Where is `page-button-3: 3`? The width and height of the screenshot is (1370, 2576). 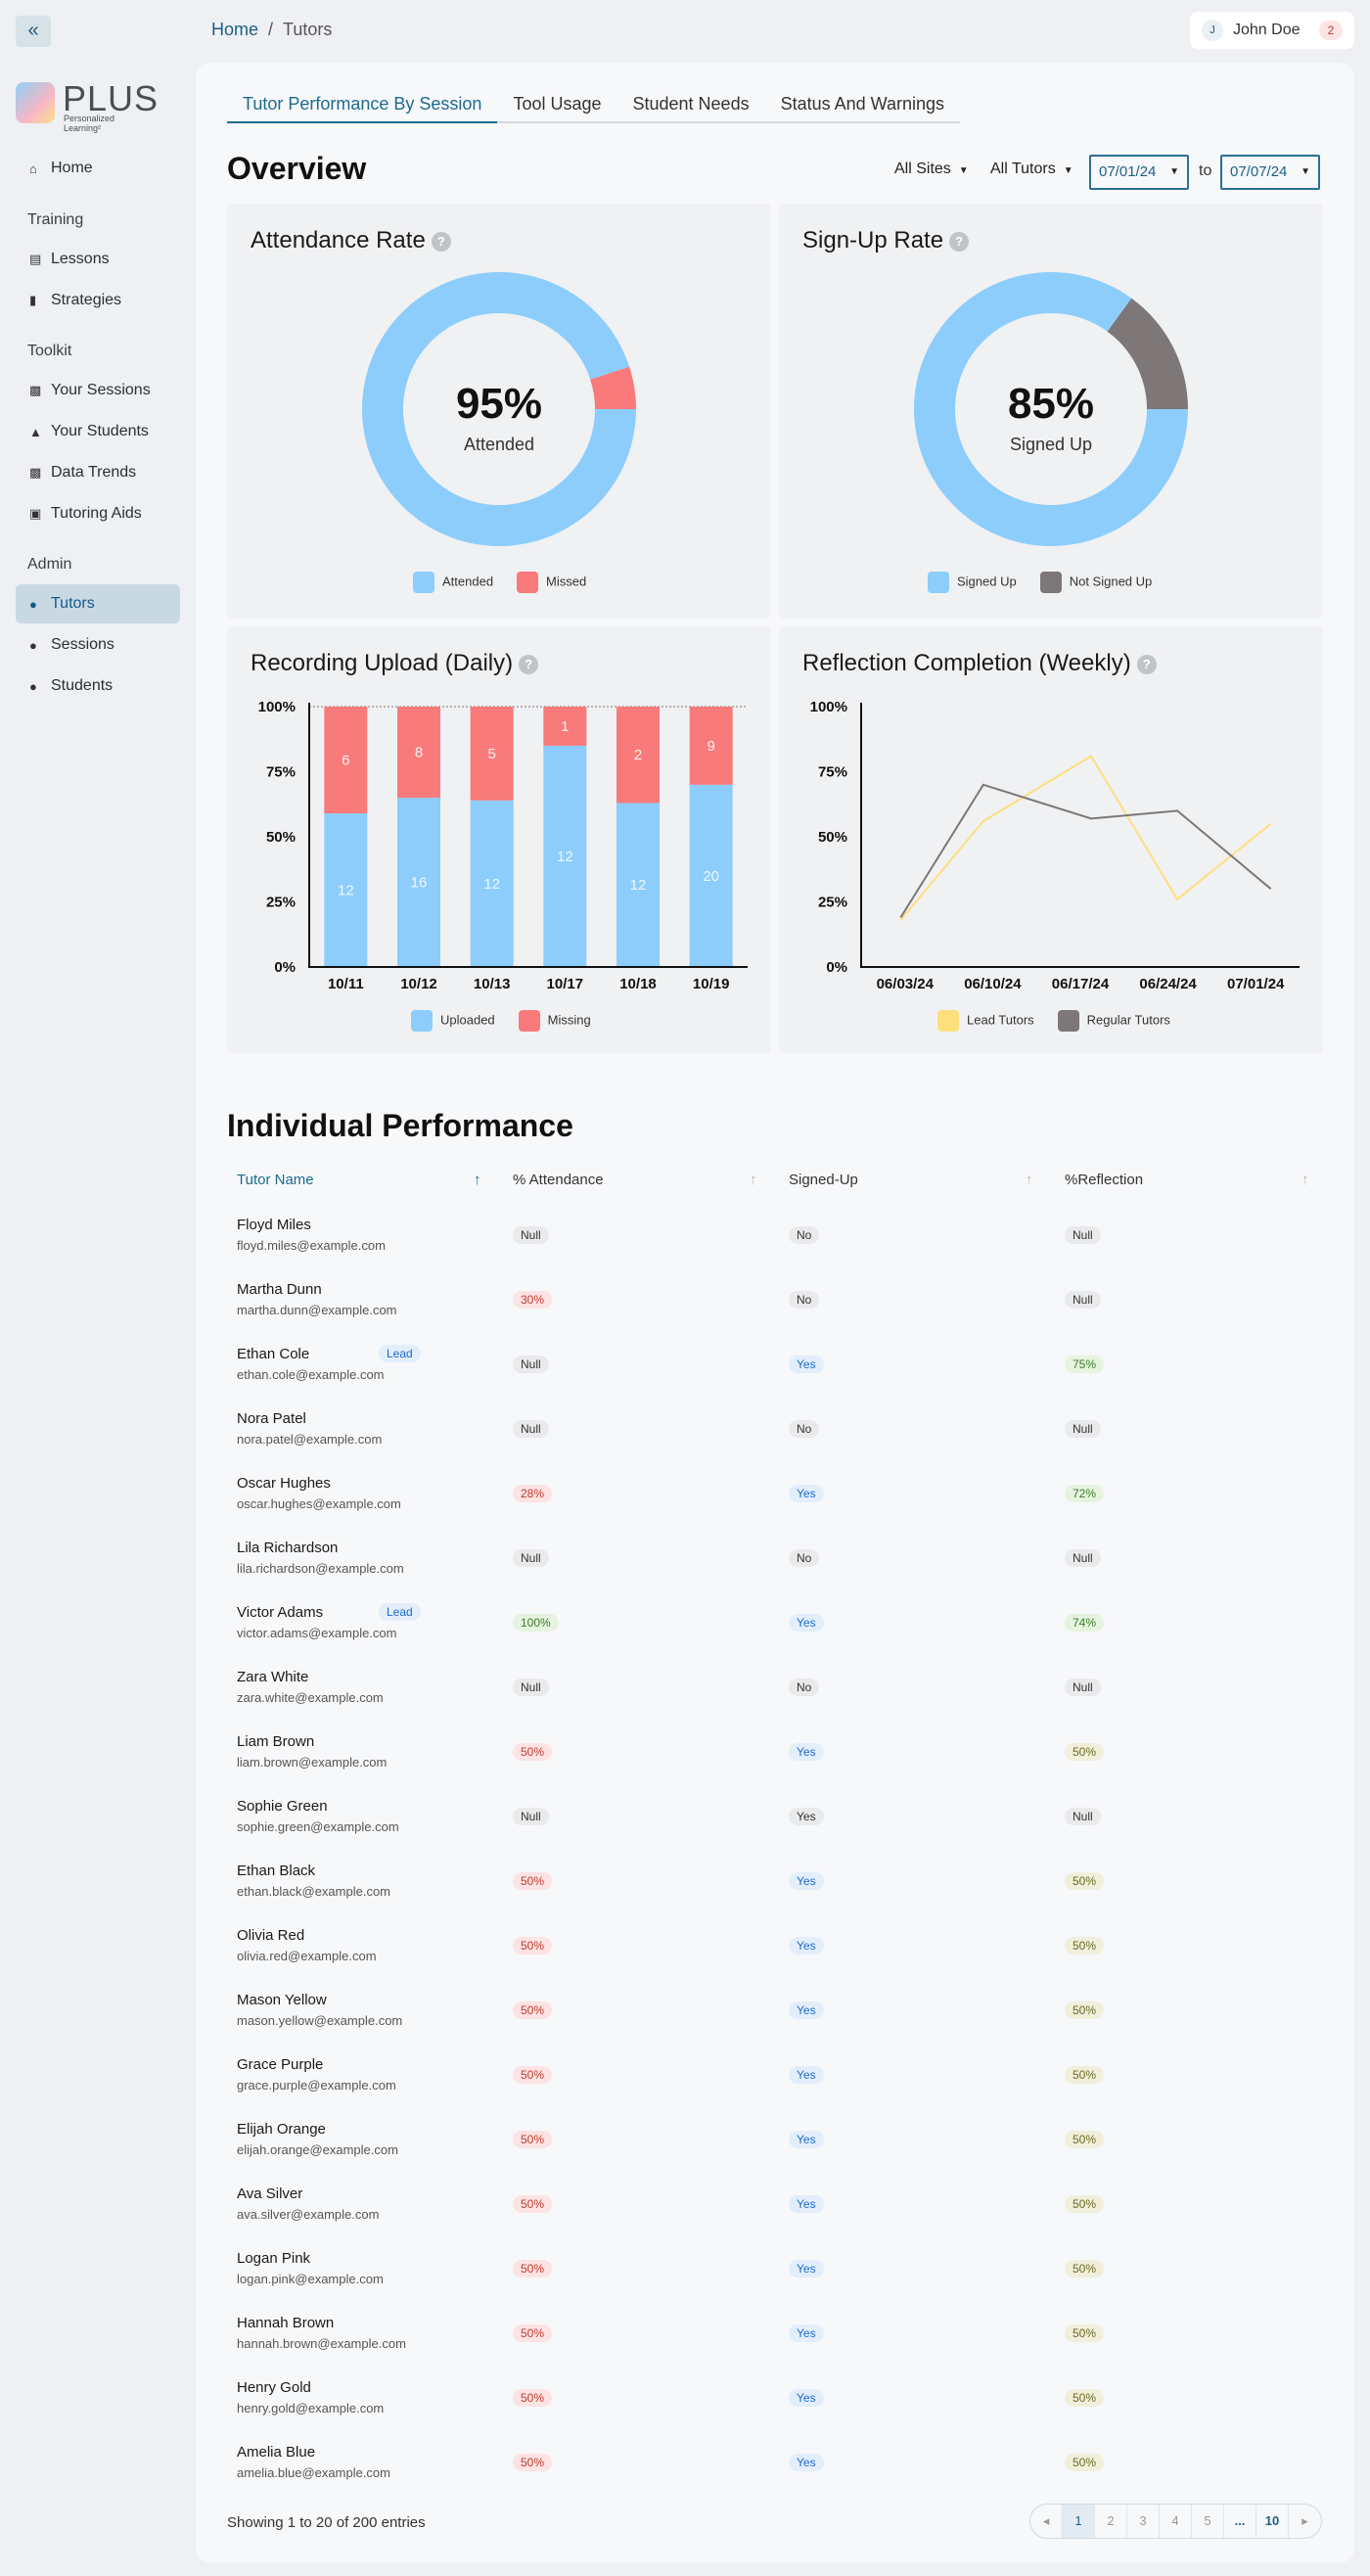
page-button-3: 3 is located at coordinates (1143, 2521).